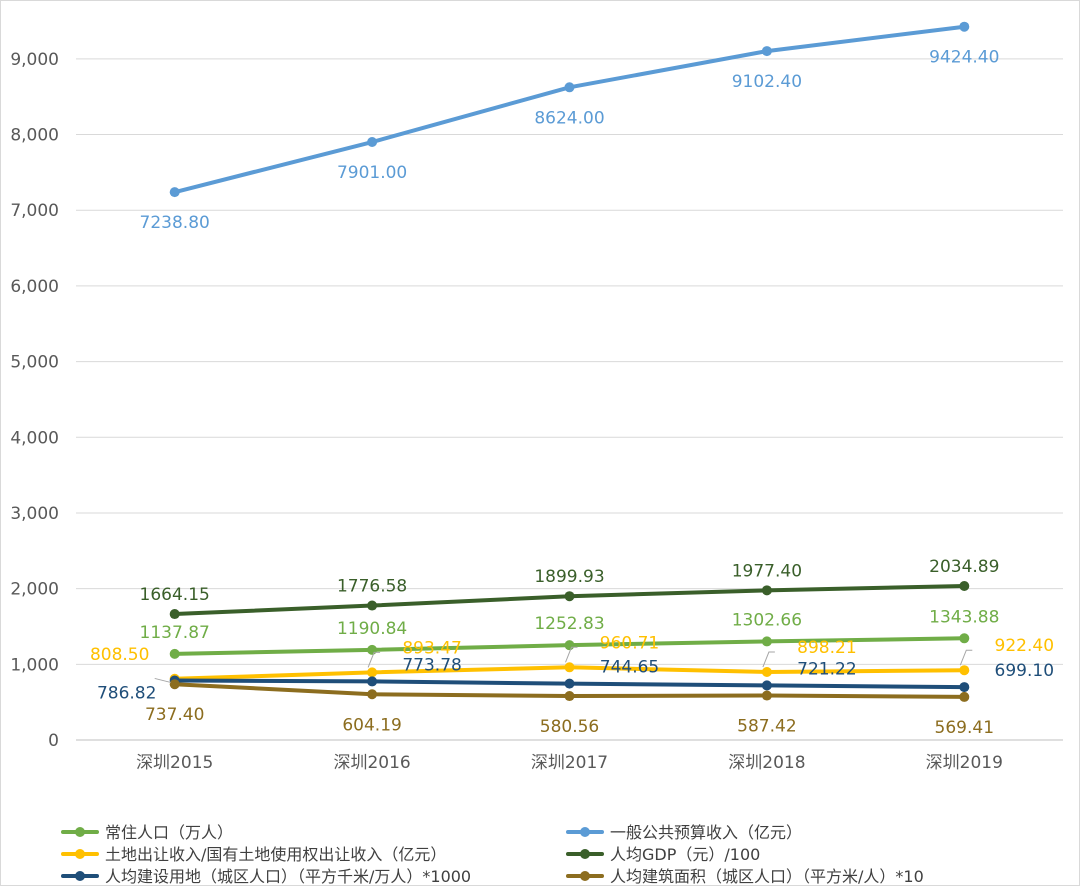  What do you see at coordinates (767, 82) in the screenshot?
I see `data-label: 9102.40` at bounding box center [767, 82].